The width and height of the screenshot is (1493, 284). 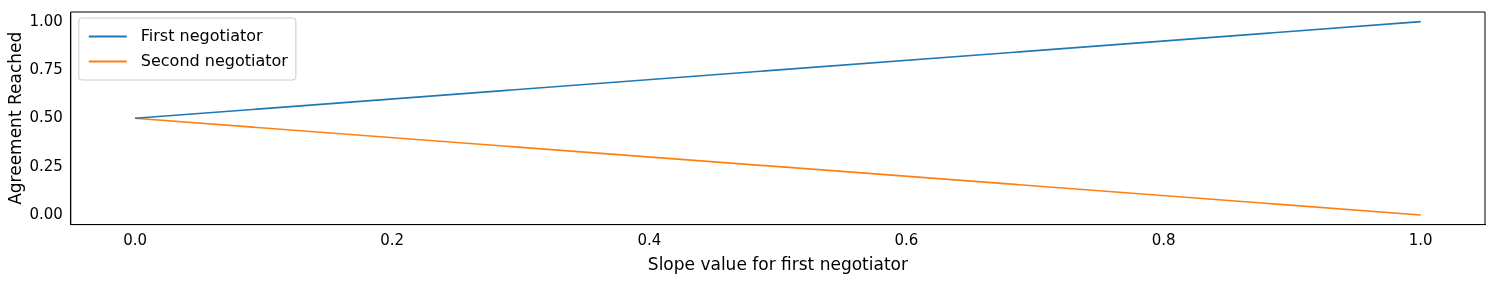 What do you see at coordinates (392, 240) in the screenshot?
I see `x-tick-label: 0.2` at bounding box center [392, 240].